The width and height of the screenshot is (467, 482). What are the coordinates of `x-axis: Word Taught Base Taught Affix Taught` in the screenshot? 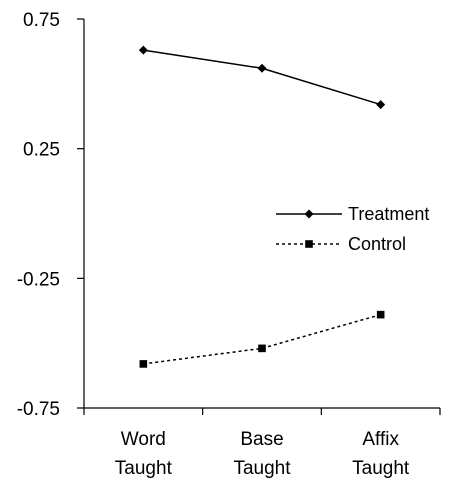 It's located at (262, 443).